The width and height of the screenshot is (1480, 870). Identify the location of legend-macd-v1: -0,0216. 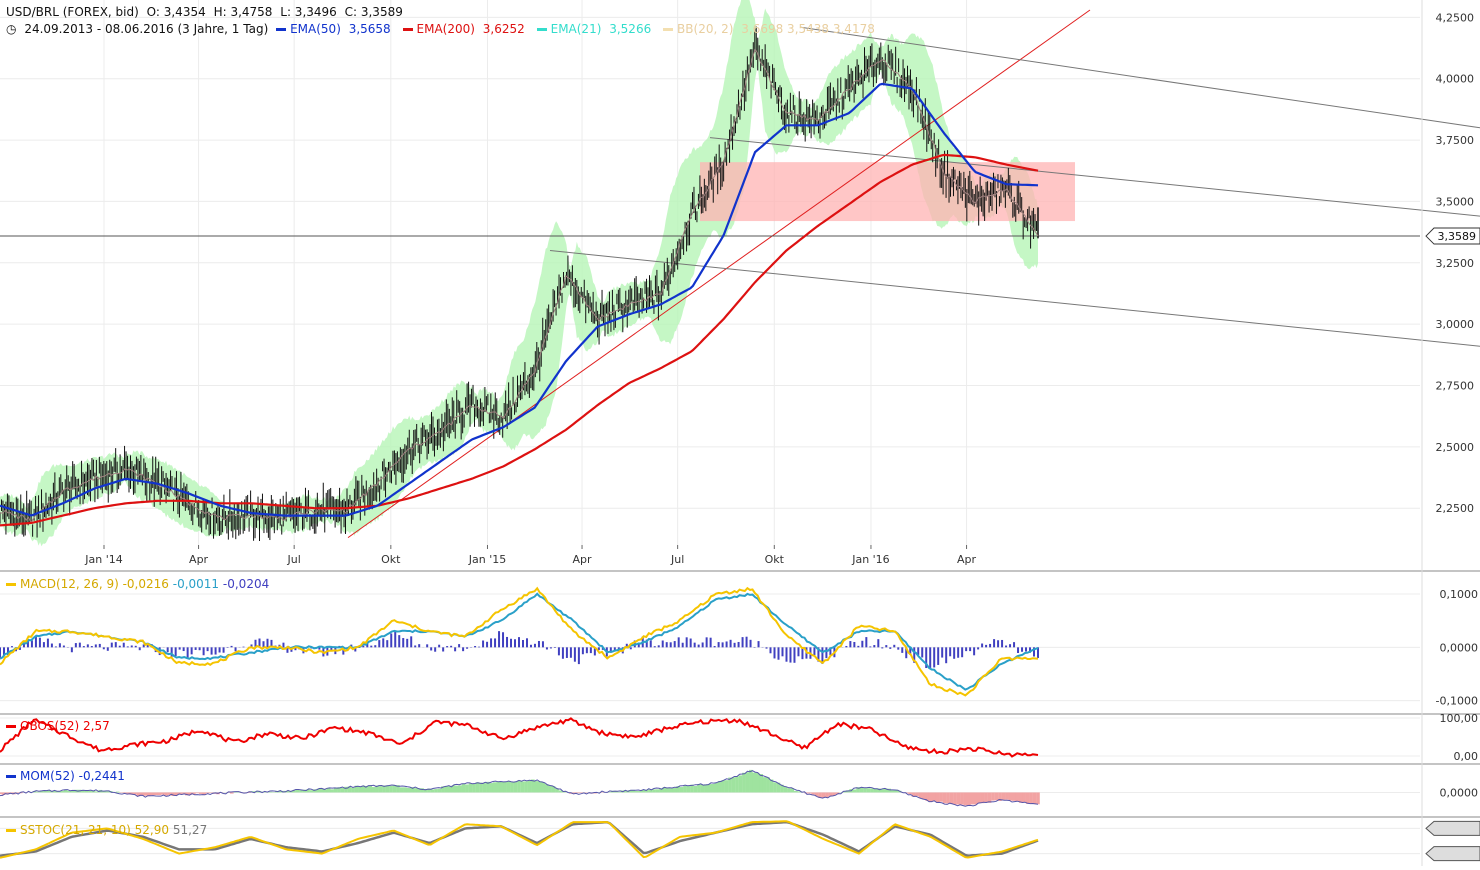
(145, 584).